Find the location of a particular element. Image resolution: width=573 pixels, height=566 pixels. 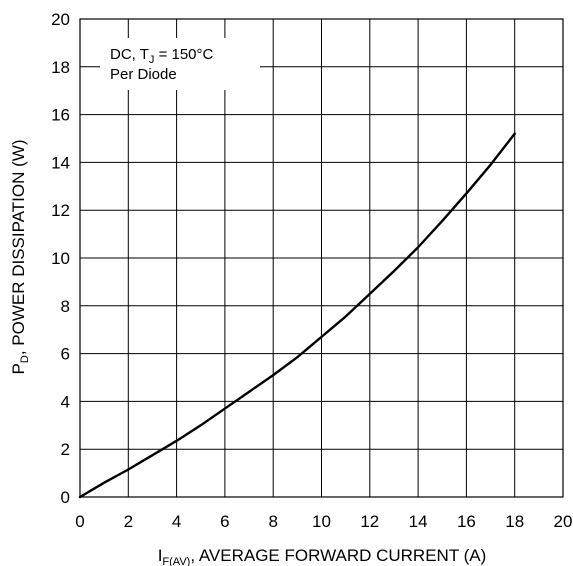

y-tick-labels: 0 2 4 6 8 10 12 14 16 18 20 is located at coordinates (60, 258).